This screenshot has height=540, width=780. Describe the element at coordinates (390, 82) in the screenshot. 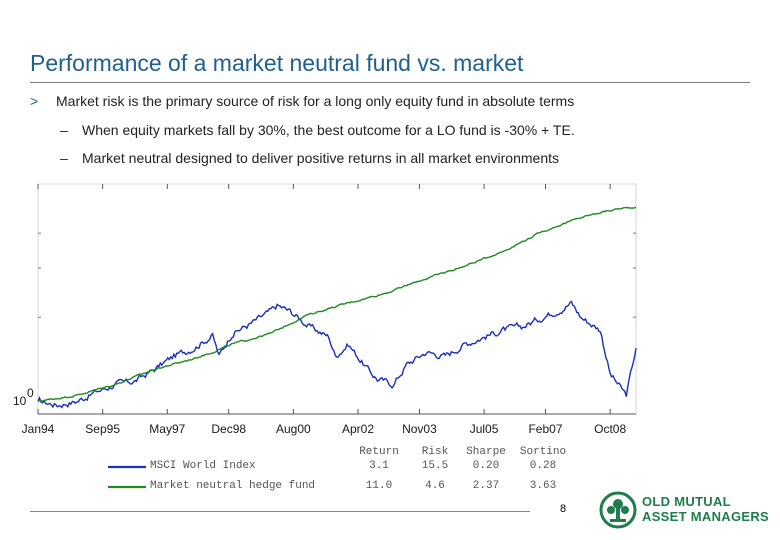

I see `title-divider` at that location.